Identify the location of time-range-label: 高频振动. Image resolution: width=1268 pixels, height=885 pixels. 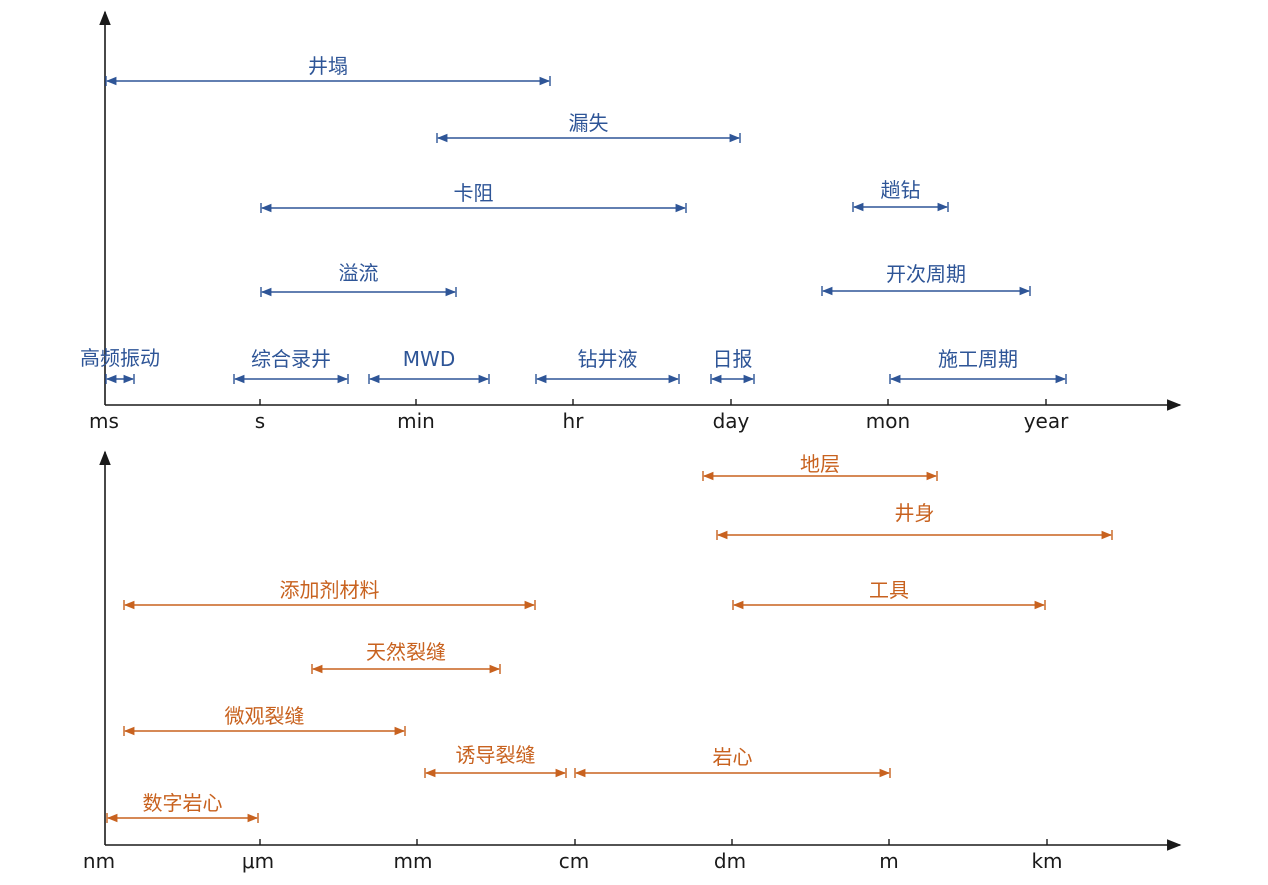
(120, 358).